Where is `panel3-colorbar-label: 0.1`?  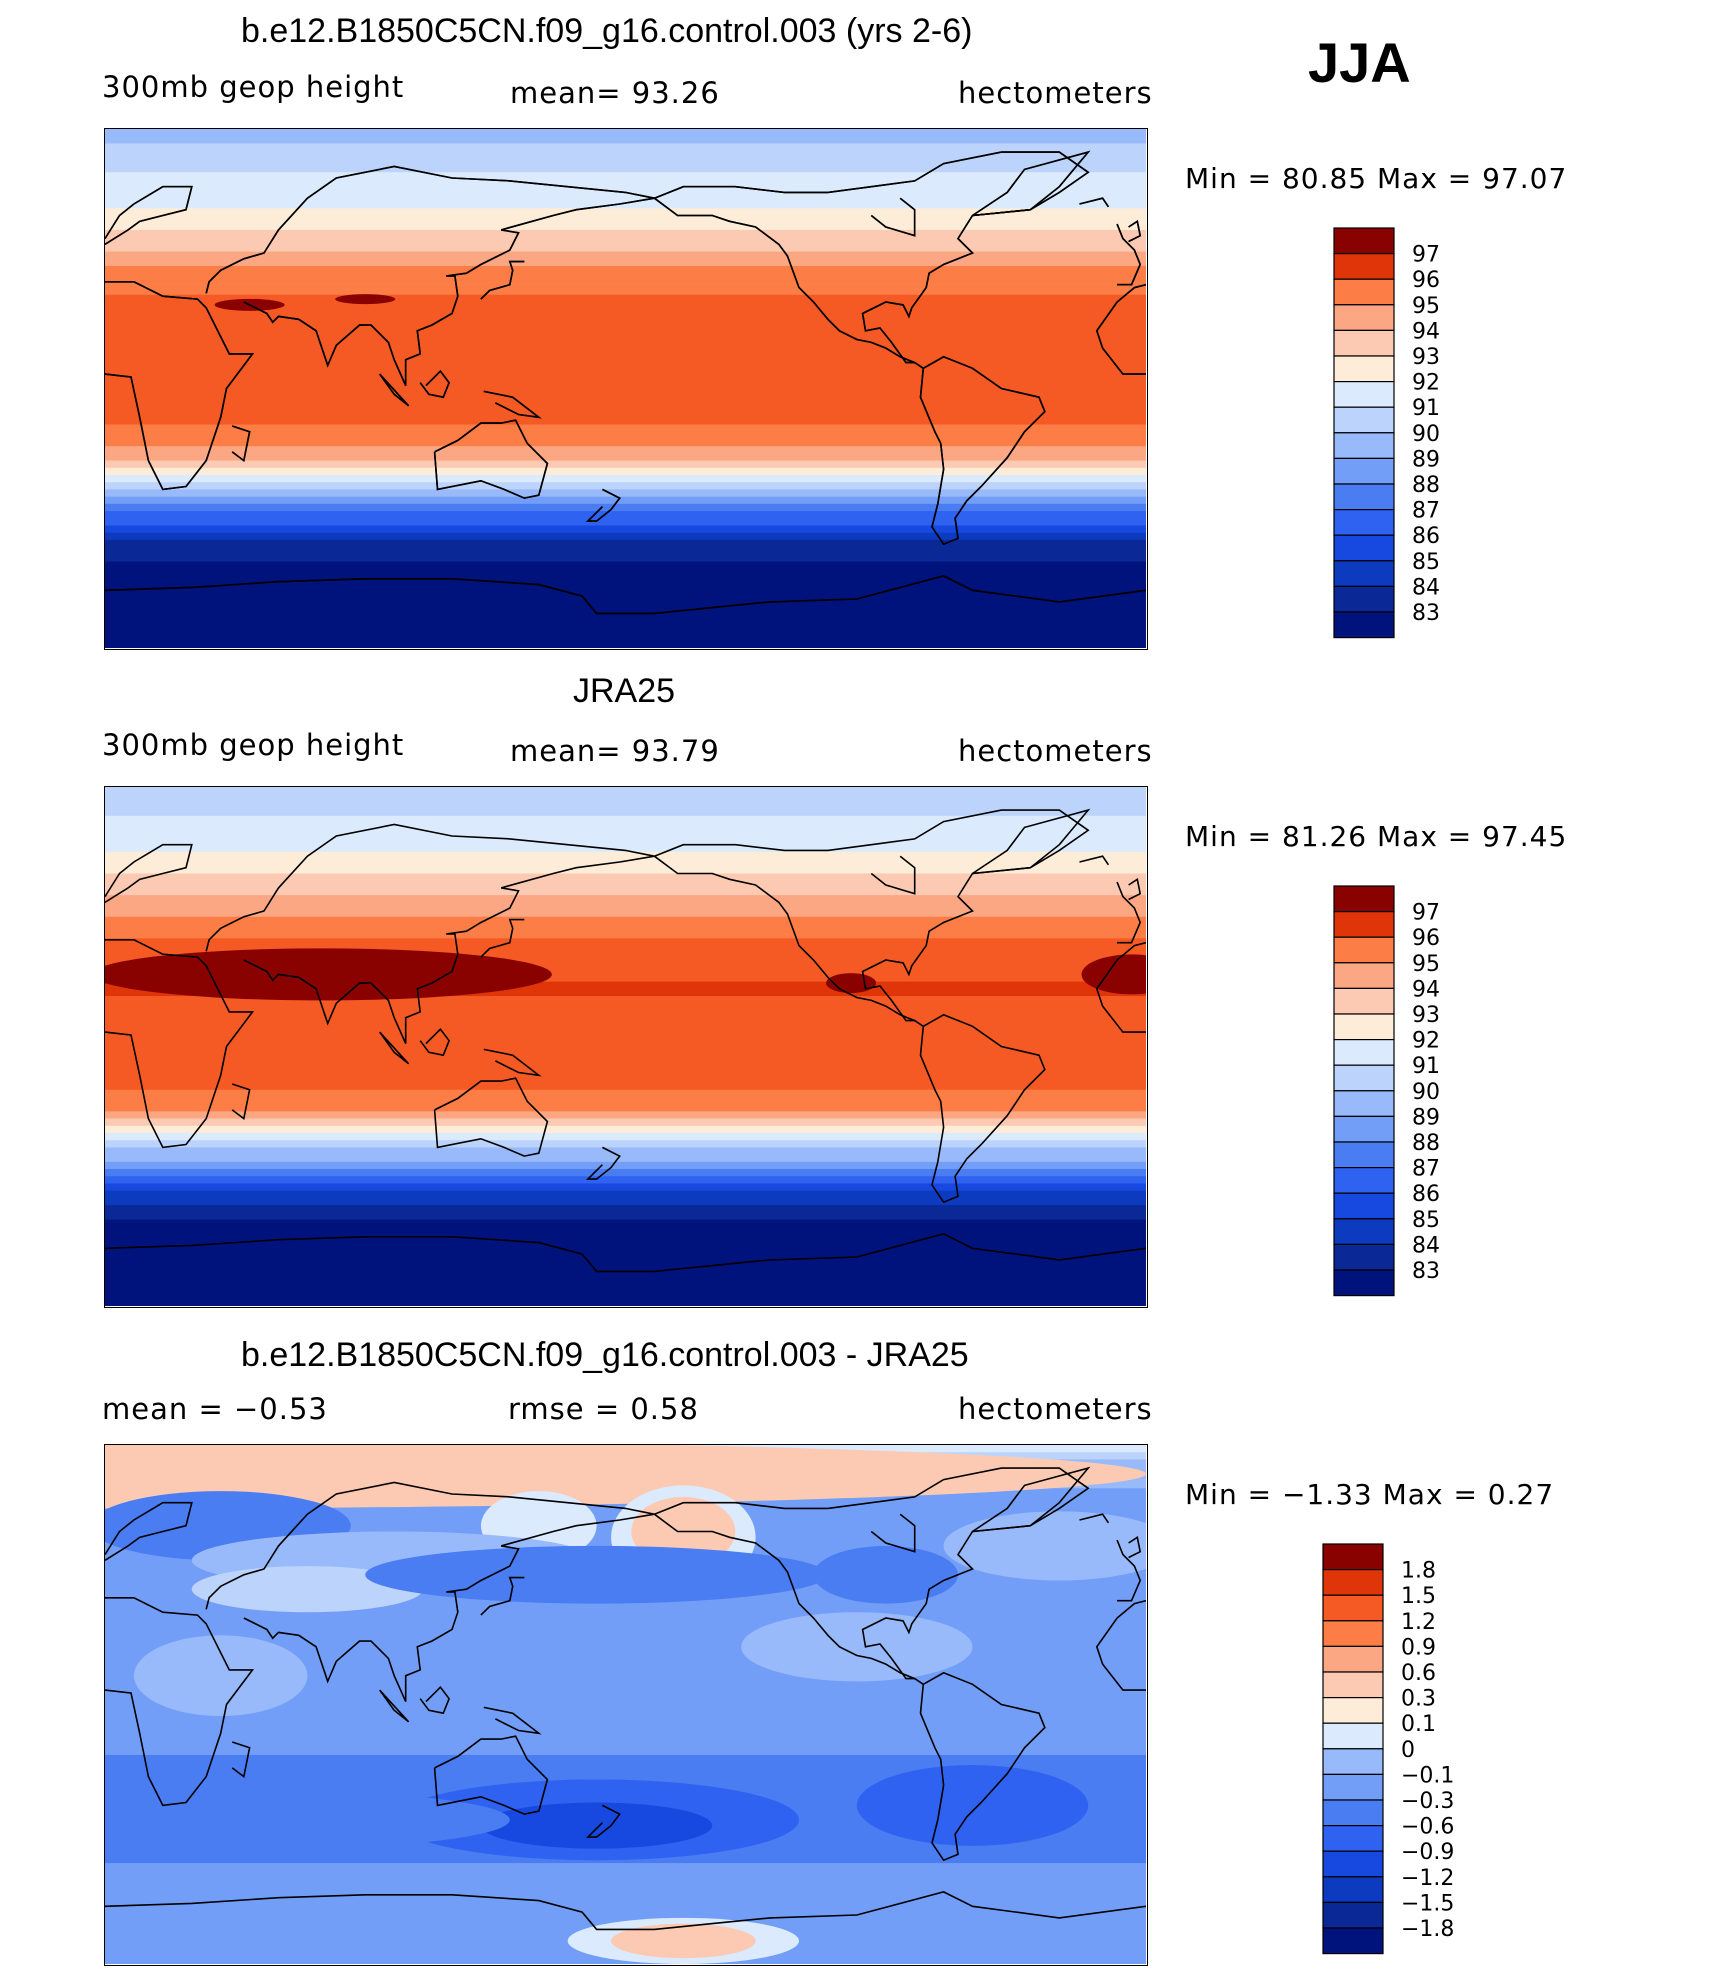
panel3-colorbar-label: 0.1 is located at coordinates (1418, 1724).